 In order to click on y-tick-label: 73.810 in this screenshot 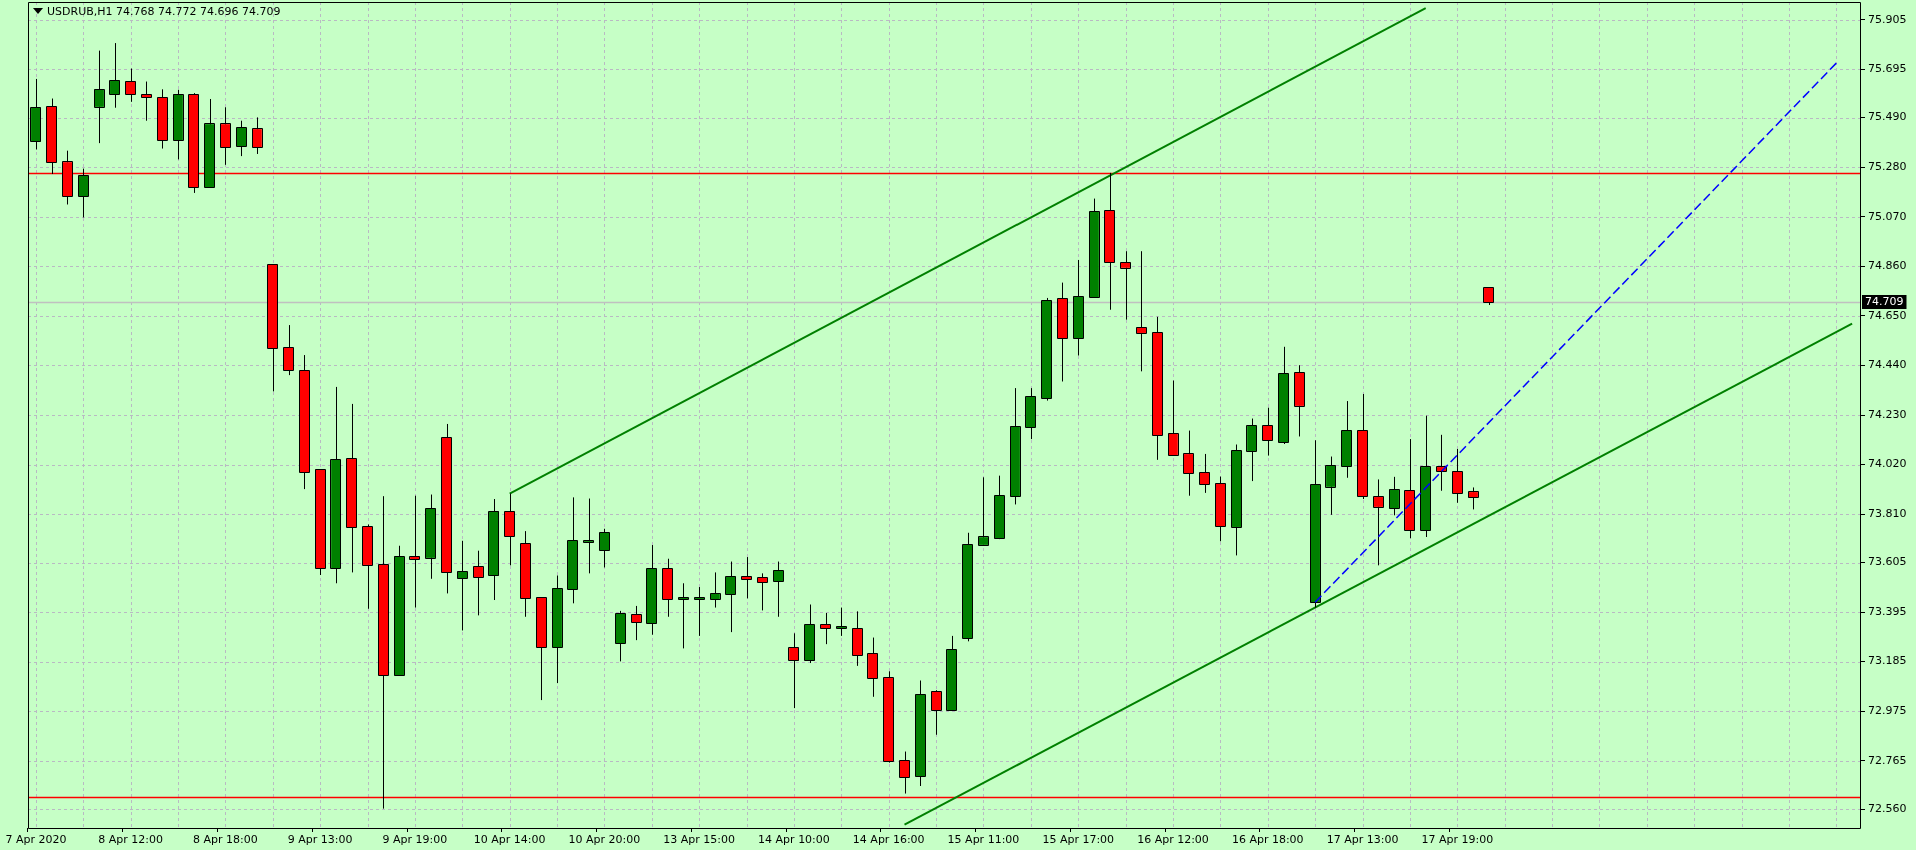, I will do `click(1887, 513)`.